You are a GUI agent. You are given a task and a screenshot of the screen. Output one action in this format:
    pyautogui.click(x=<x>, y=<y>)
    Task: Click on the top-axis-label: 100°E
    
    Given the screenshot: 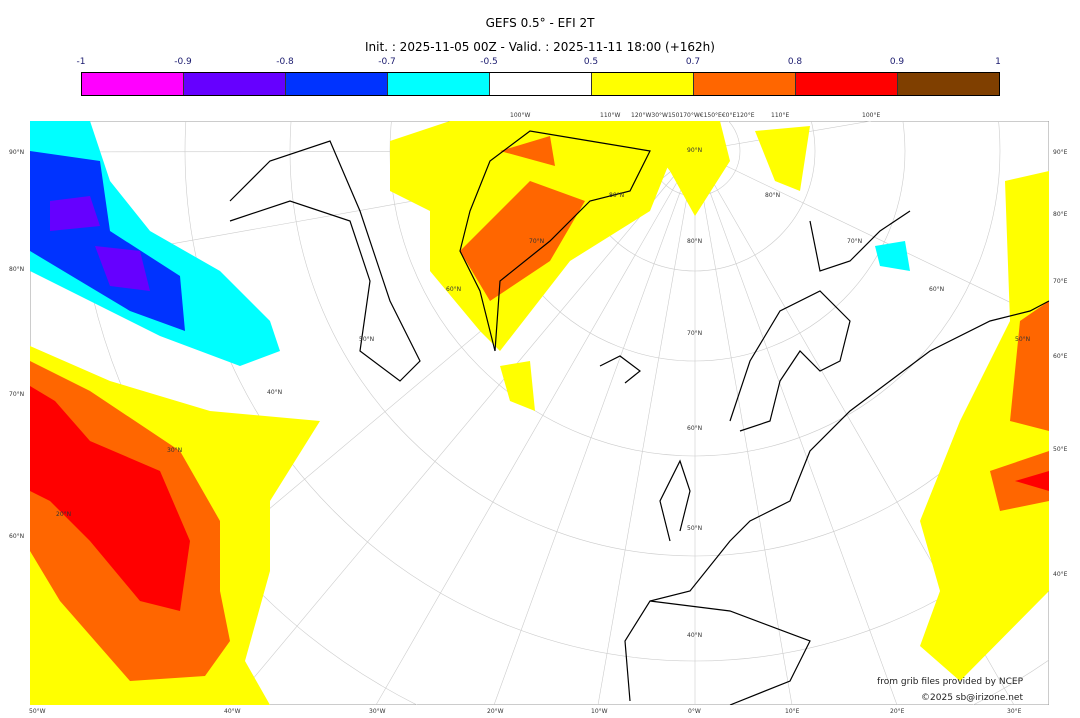 What is the action you would take?
    pyautogui.click(x=871, y=115)
    